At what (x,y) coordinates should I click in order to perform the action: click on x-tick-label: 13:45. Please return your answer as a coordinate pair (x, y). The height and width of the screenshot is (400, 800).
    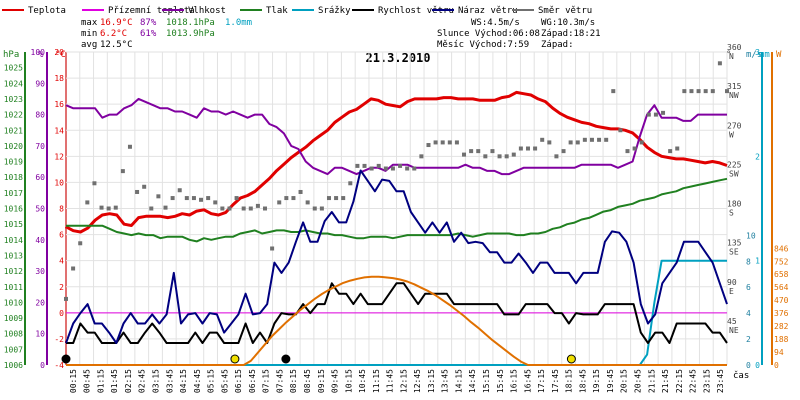
    Looking at the image, I should click on (445, 381).